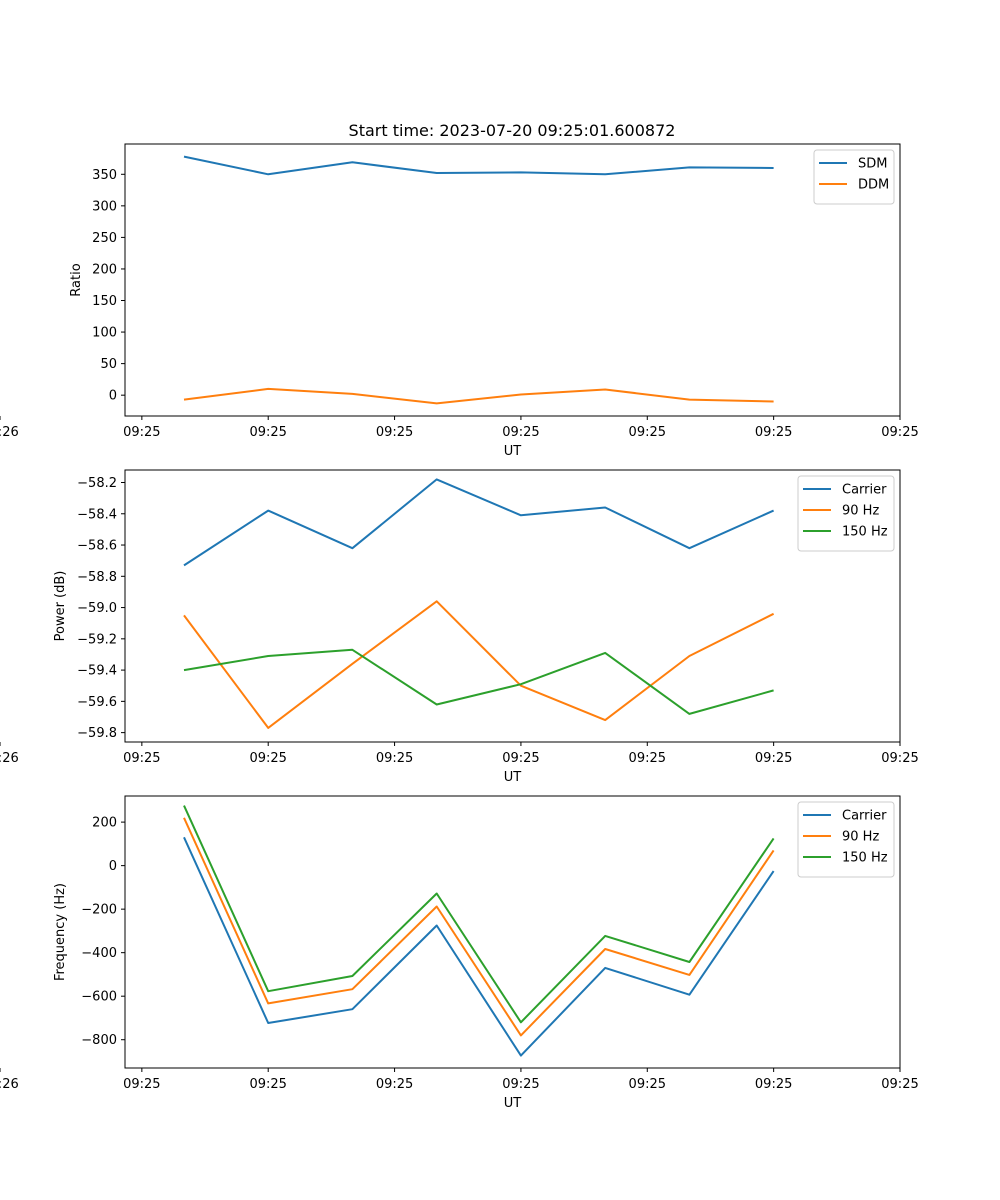  Describe the element at coordinates (872, 164) in the screenshot. I see `legend-label: SDM` at that location.